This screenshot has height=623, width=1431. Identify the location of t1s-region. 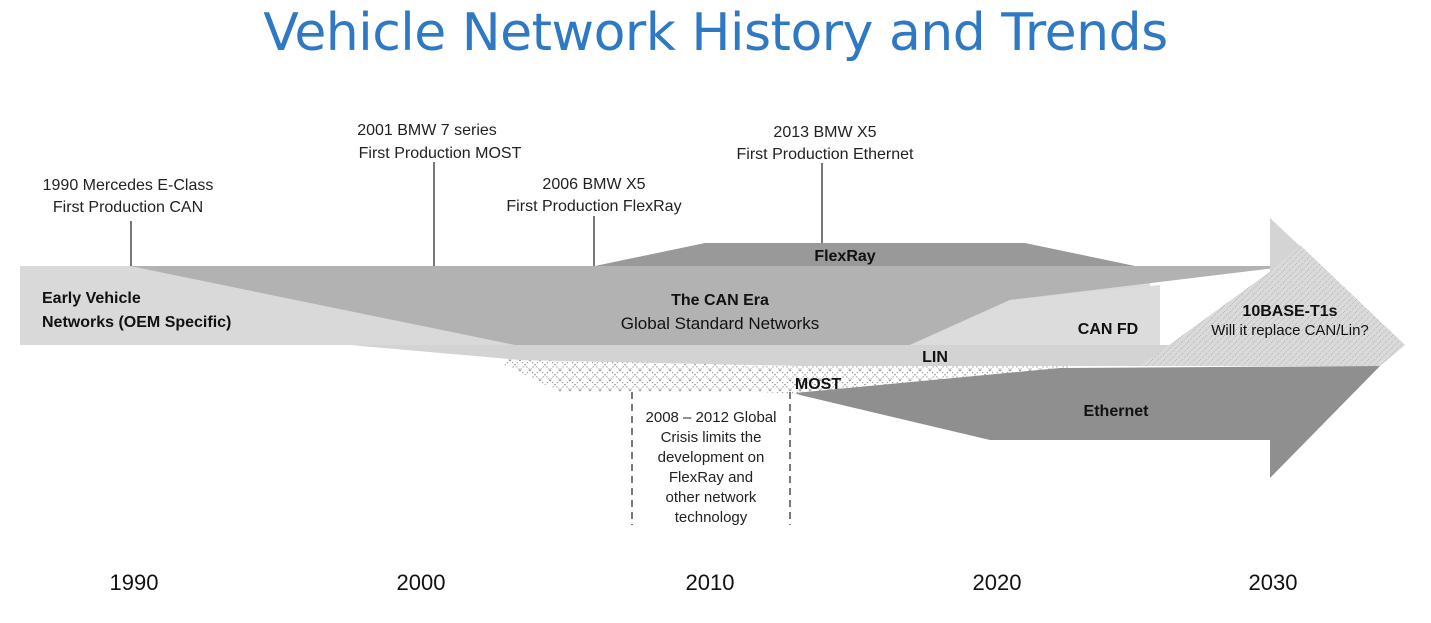
(1272, 305).